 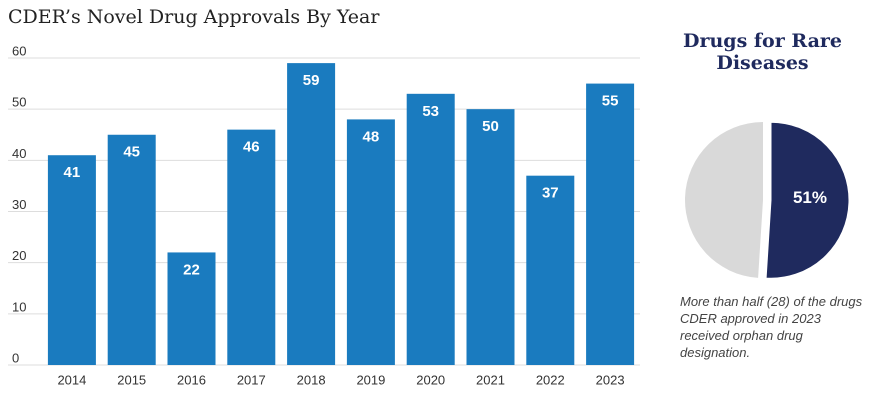 What do you see at coordinates (19, 204) in the screenshot?
I see `y-tick-label: 30` at bounding box center [19, 204].